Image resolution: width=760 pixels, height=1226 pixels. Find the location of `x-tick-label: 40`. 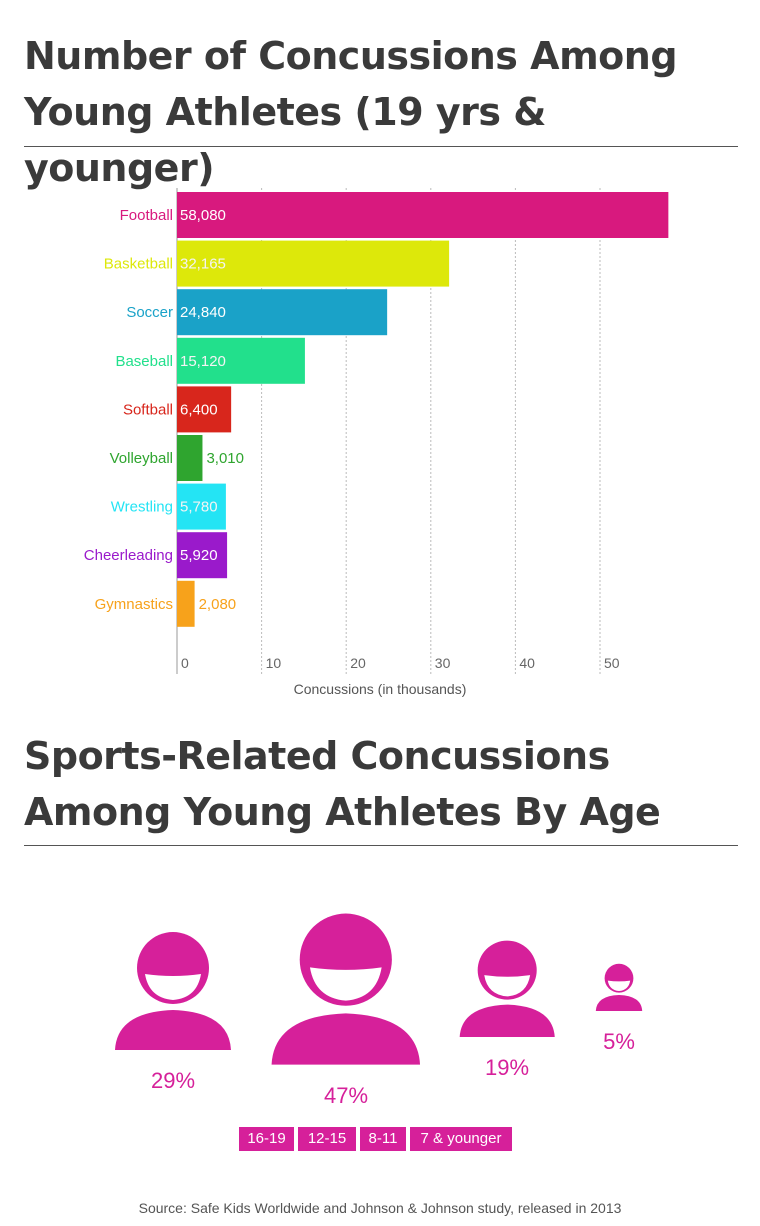

x-tick-label: 40 is located at coordinates (527, 663).